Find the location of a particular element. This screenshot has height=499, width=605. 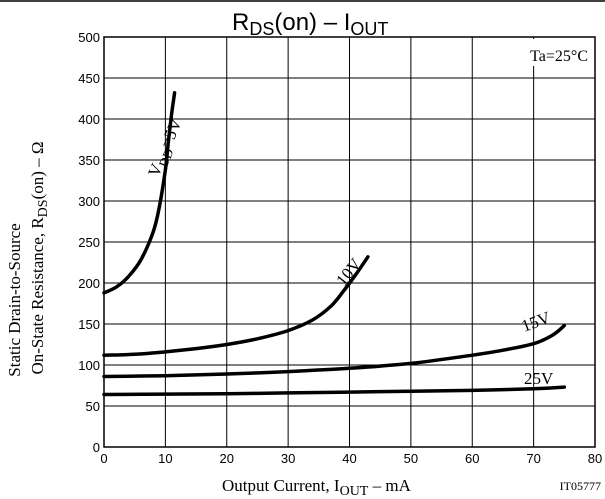

y-axis-label-line1: Static Drain-to-Source is located at coordinates (14, 299).